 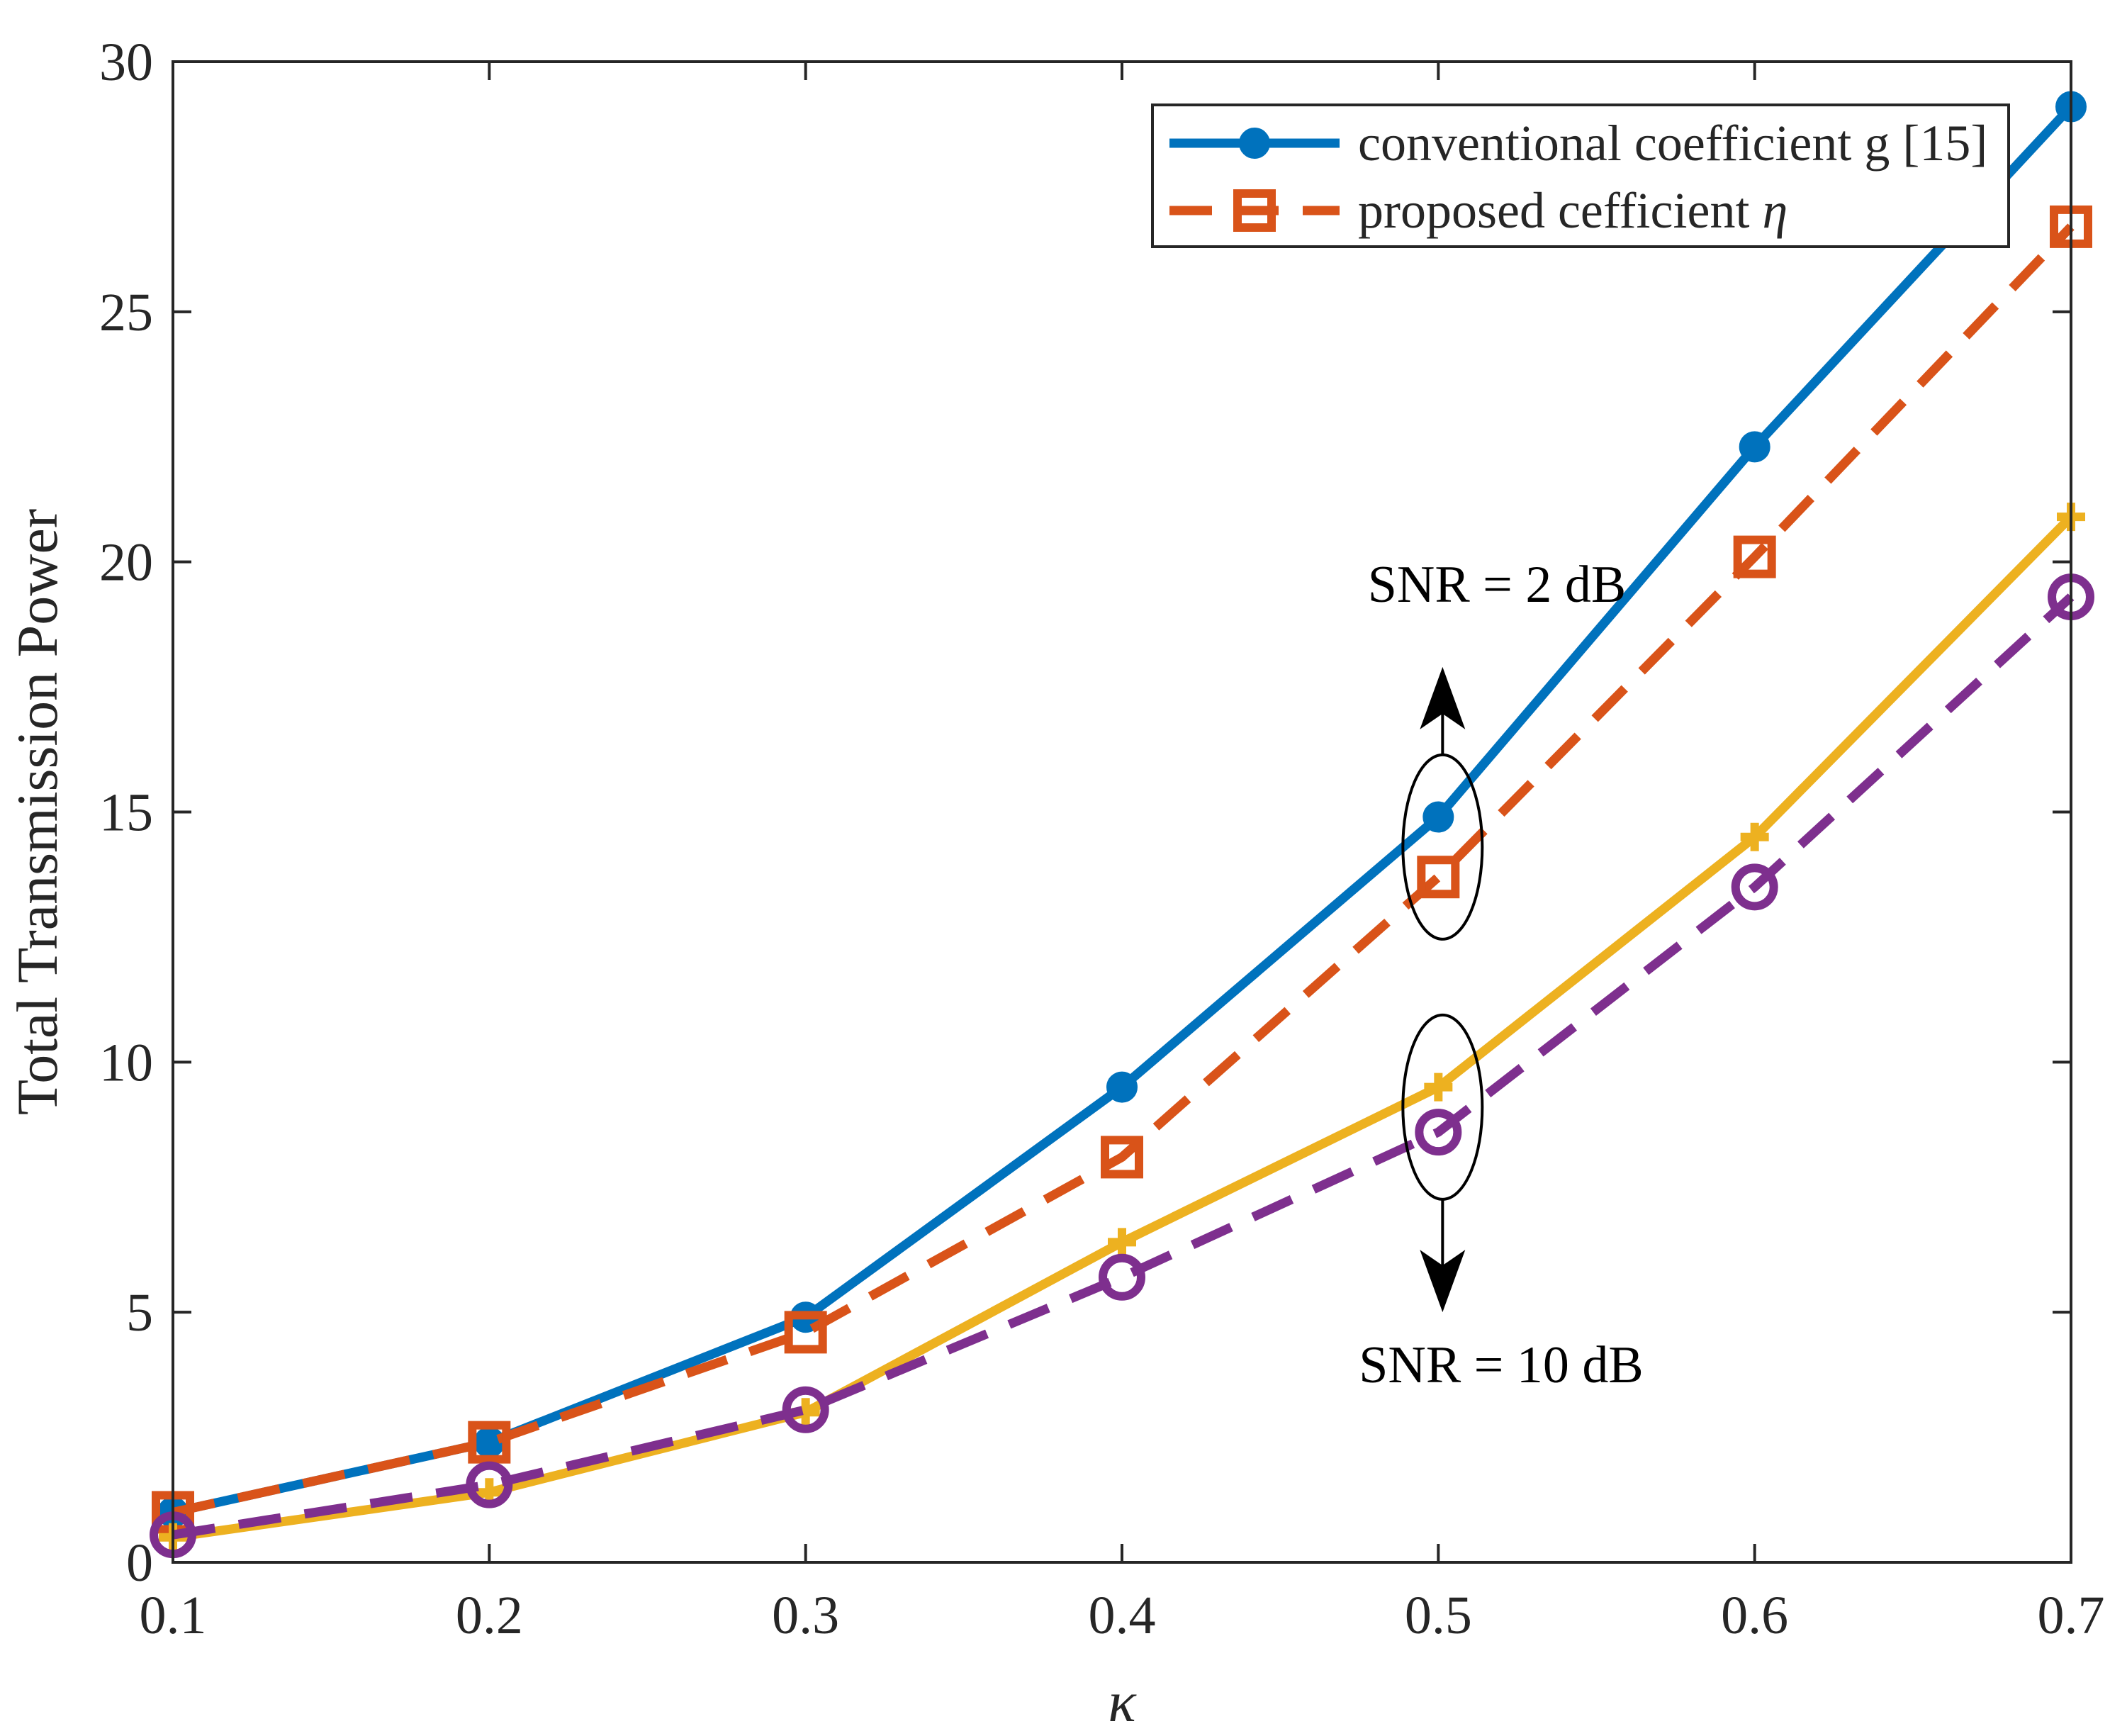 What do you see at coordinates (139, 1563) in the screenshot?
I see `y-tick-label-1: 0` at bounding box center [139, 1563].